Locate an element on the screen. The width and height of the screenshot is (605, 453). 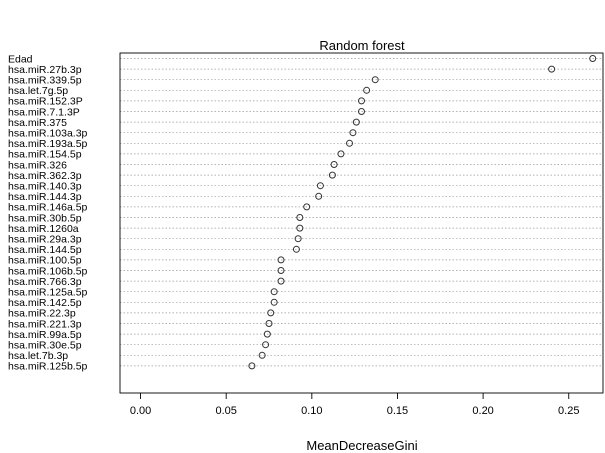
category-label: hsa.miR.766.3p is located at coordinates (45, 282).